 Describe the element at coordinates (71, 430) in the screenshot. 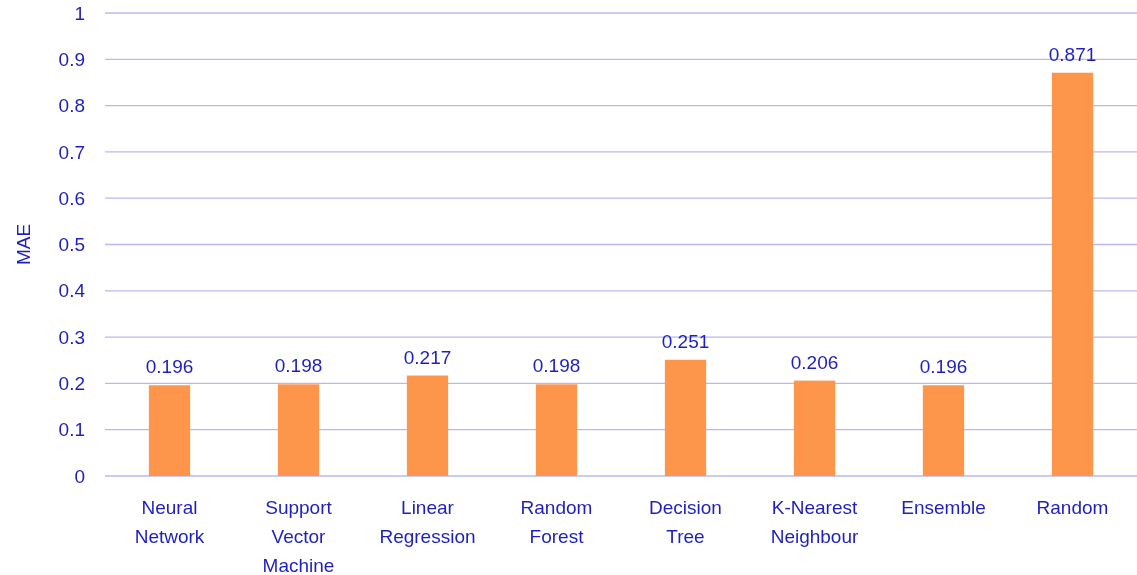

I see `y-tick-label: 0.1` at that location.